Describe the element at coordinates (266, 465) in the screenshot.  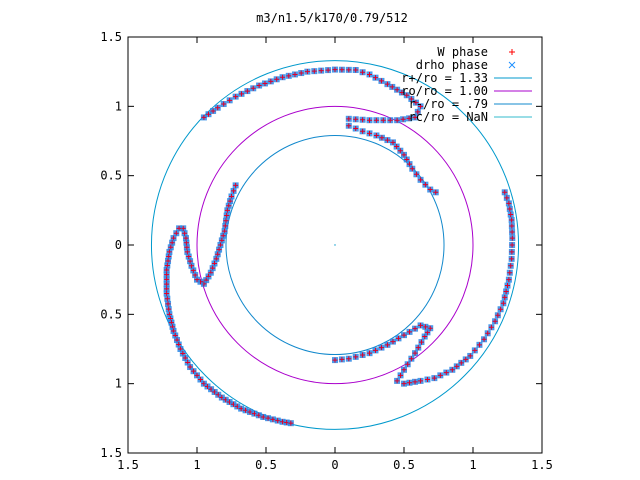
I see `x-tick-label: 0.5` at that location.